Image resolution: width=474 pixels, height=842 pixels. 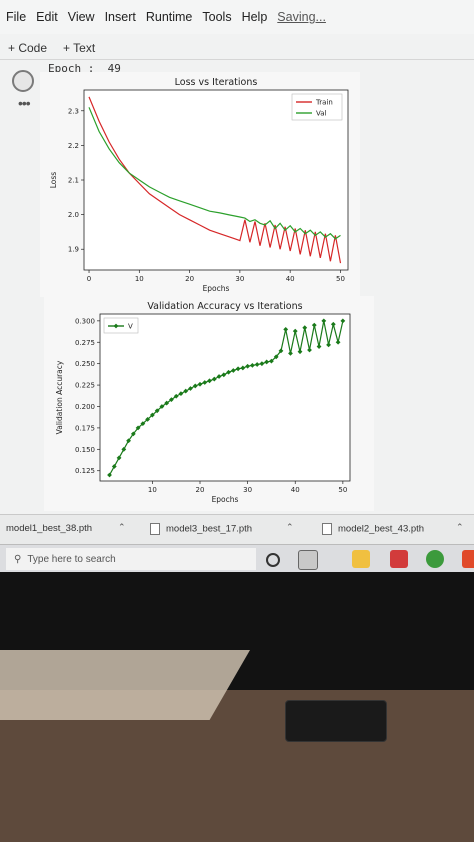 What do you see at coordinates (308, 560) in the screenshot?
I see `task-view-icon` at bounding box center [308, 560].